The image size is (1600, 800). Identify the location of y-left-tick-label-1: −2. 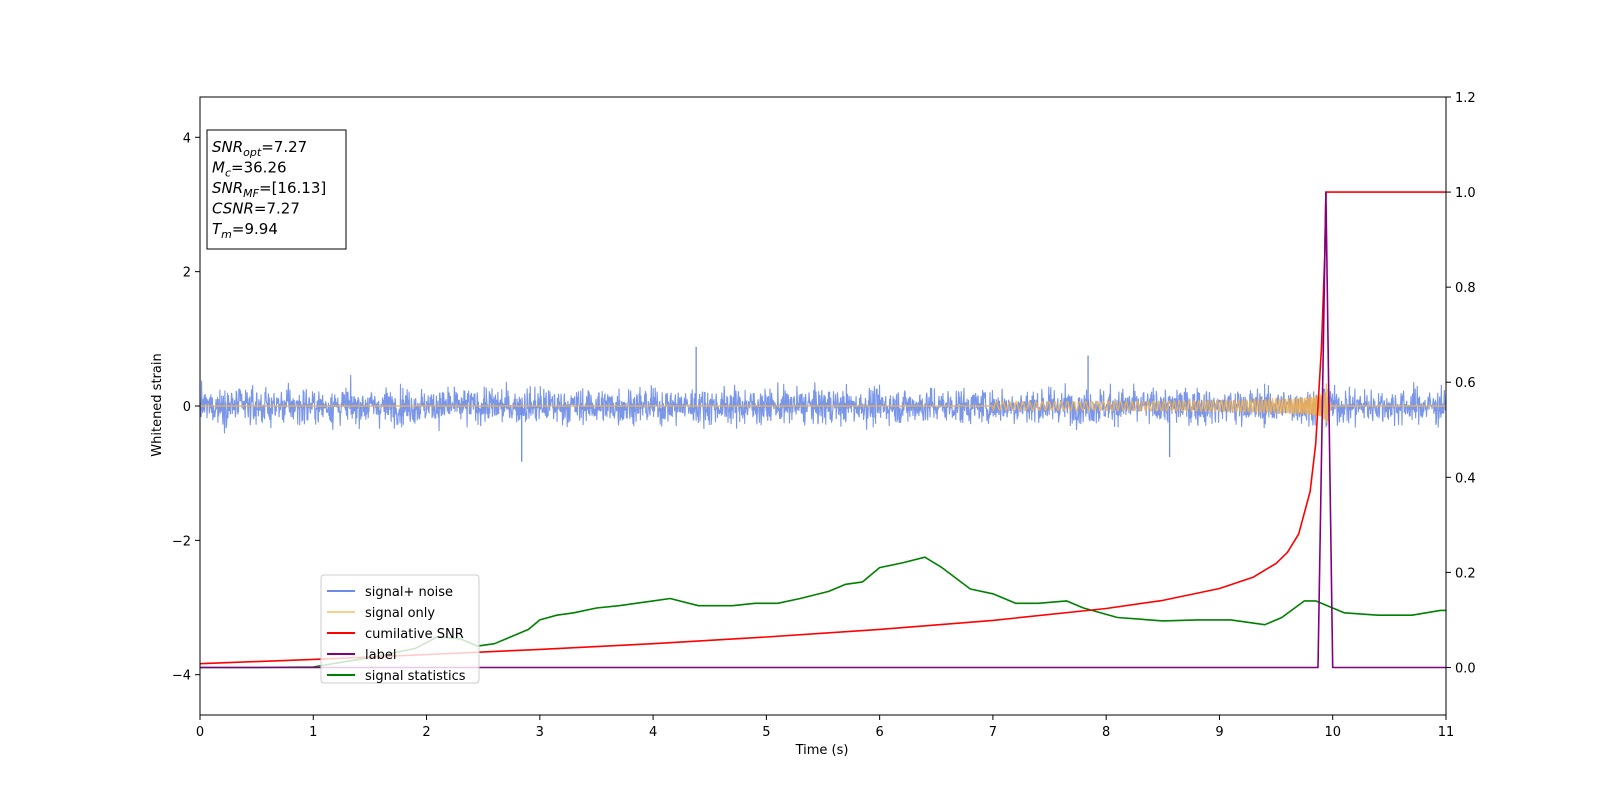
(181, 541).